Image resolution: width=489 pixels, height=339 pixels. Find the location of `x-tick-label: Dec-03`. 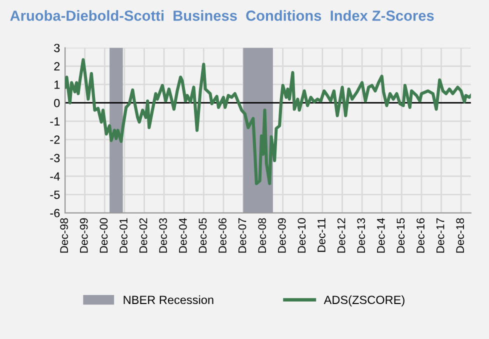

x-tick-label: Dec-03 is located at coordinates (163, 235).